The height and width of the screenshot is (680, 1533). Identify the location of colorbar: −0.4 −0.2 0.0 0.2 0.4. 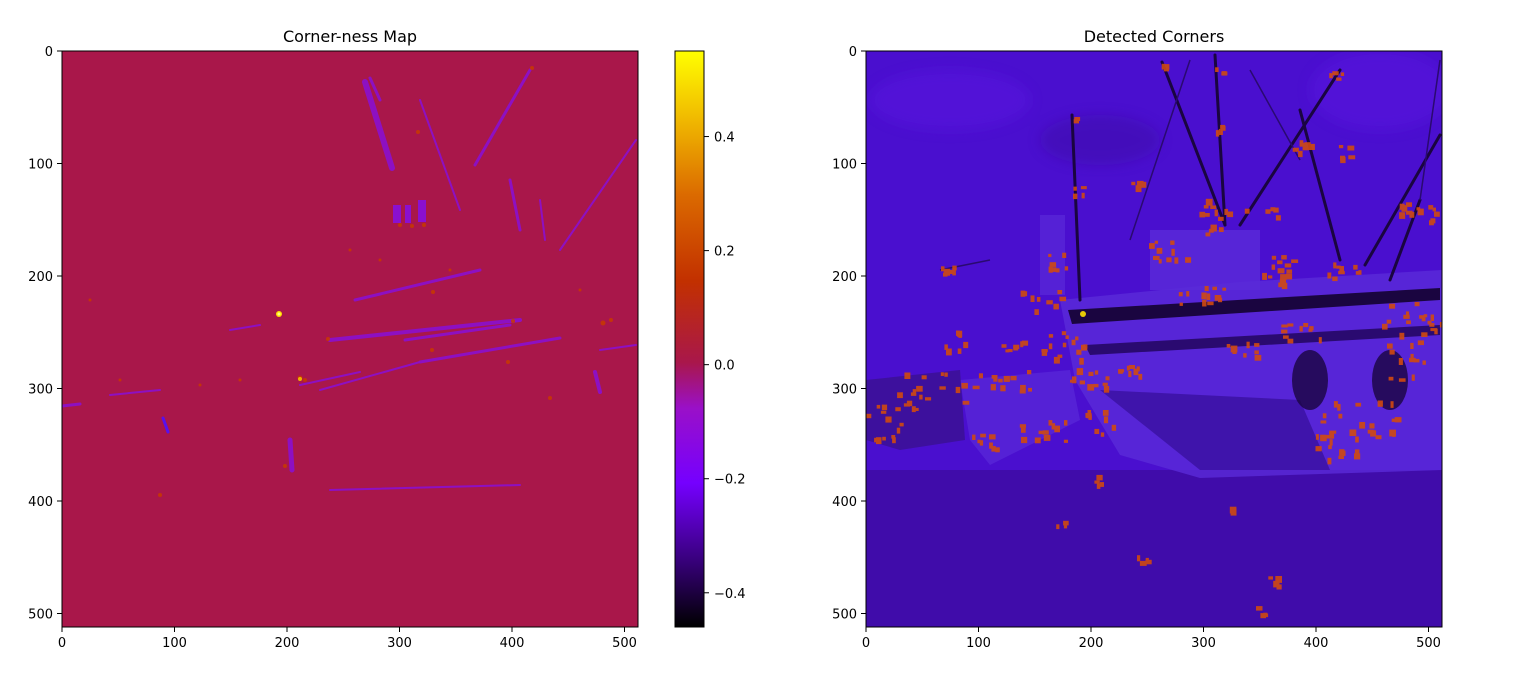
(710, 339).